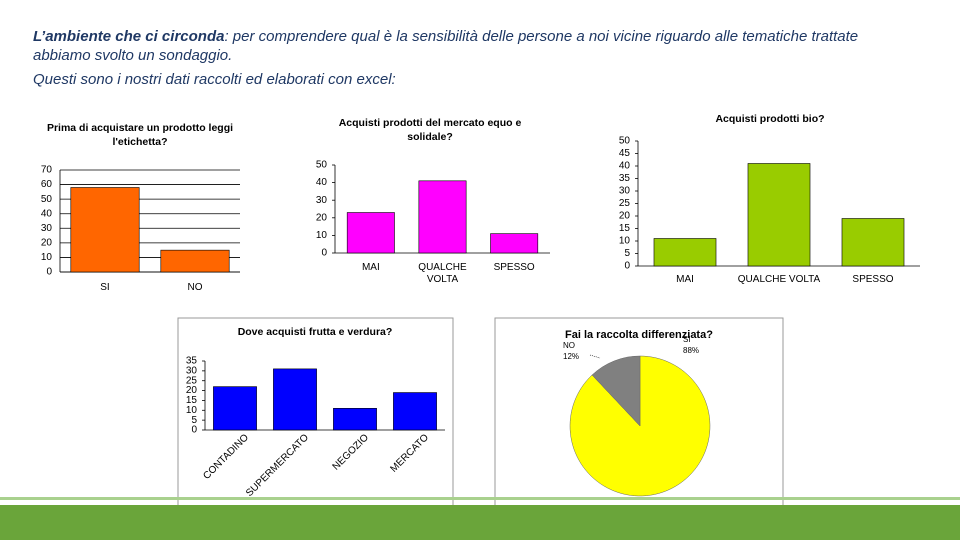  Describe the element at coordinates (770, 119) in the screenshot. I see `chart-title: Acquisti prodotti bio?` at that location.